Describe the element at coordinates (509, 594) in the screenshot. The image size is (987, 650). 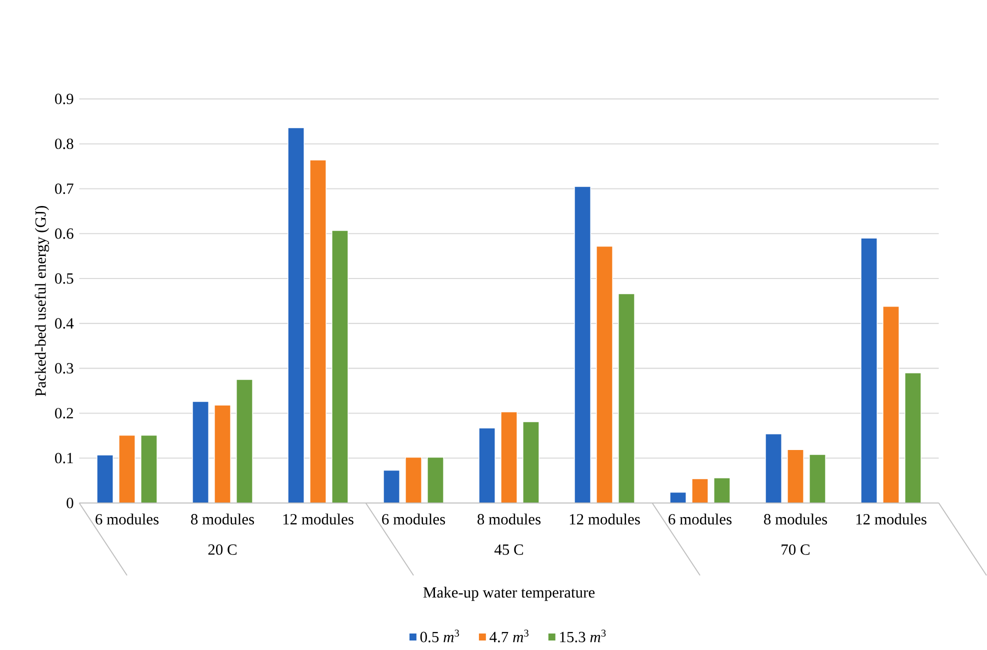
I see `x-axis-title: Make-up water temperature` at that location.